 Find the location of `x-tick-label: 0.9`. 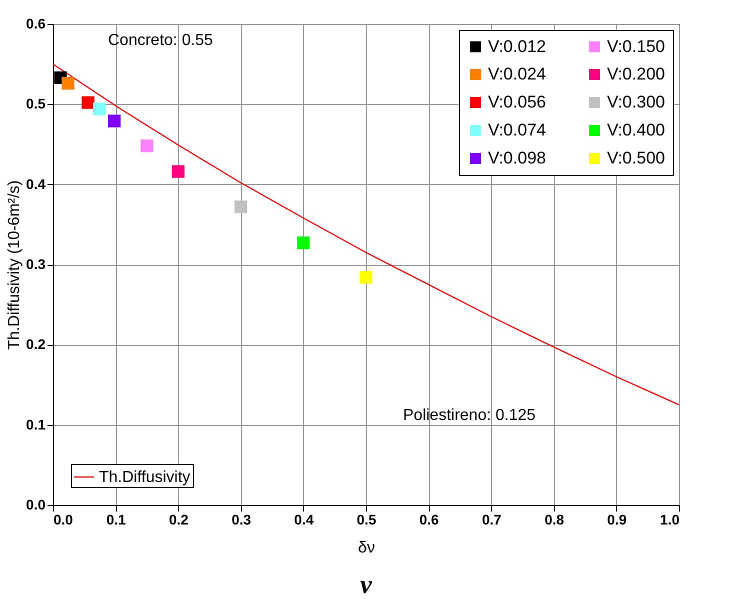

x-tick-label: 0.9 is located at coordinates (617, 520).